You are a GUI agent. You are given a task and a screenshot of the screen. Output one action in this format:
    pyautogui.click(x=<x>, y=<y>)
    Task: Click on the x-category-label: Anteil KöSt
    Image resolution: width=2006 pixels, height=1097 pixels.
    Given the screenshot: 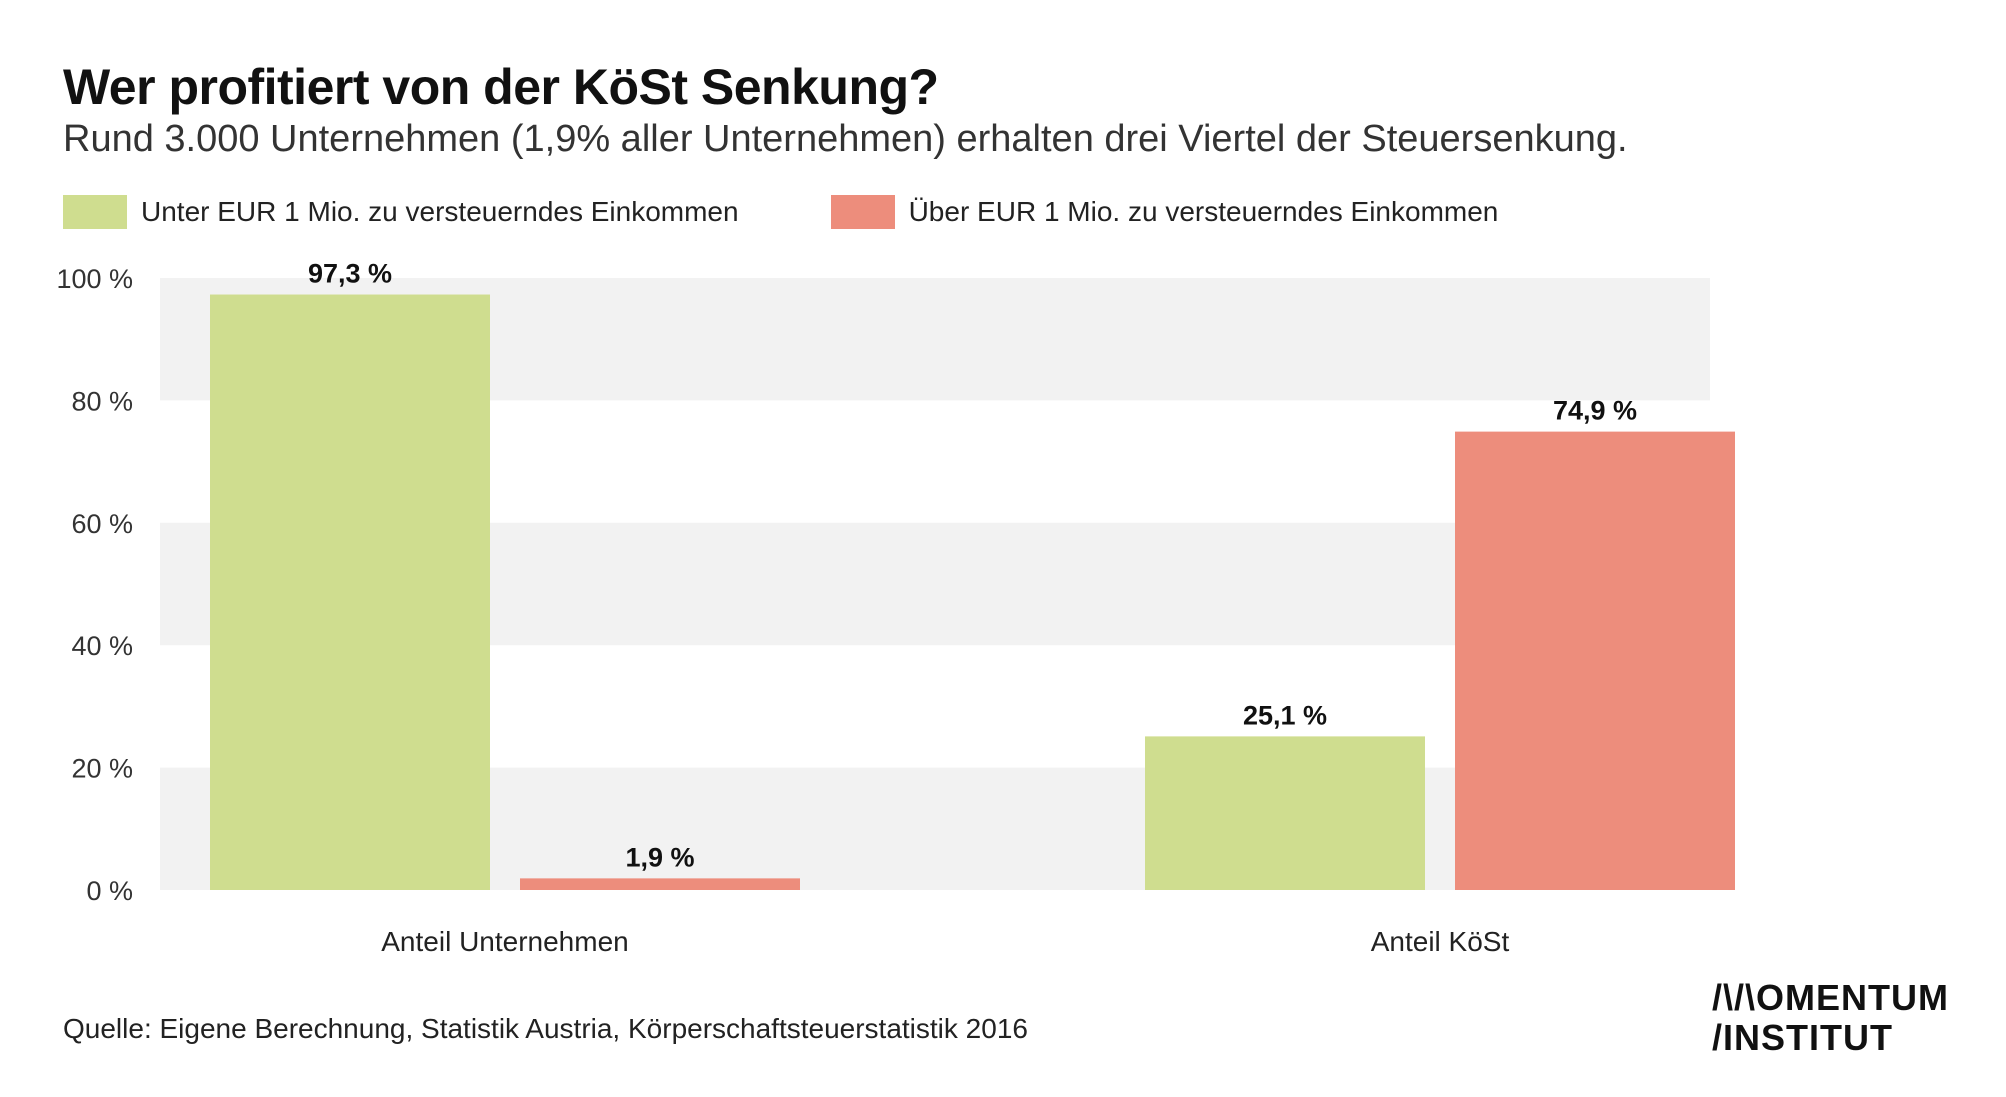 What is the action you would take?
    pyautogui.click(x=1440, y=941)
    